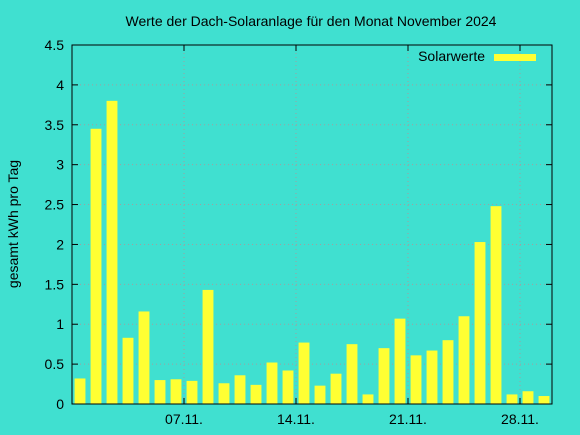 This screenshot has height=435, width=580. What do you see at coordinates (60, 324) in the screenshot?
I see `y-tick-label: 1` at bounding box center [60, 324].